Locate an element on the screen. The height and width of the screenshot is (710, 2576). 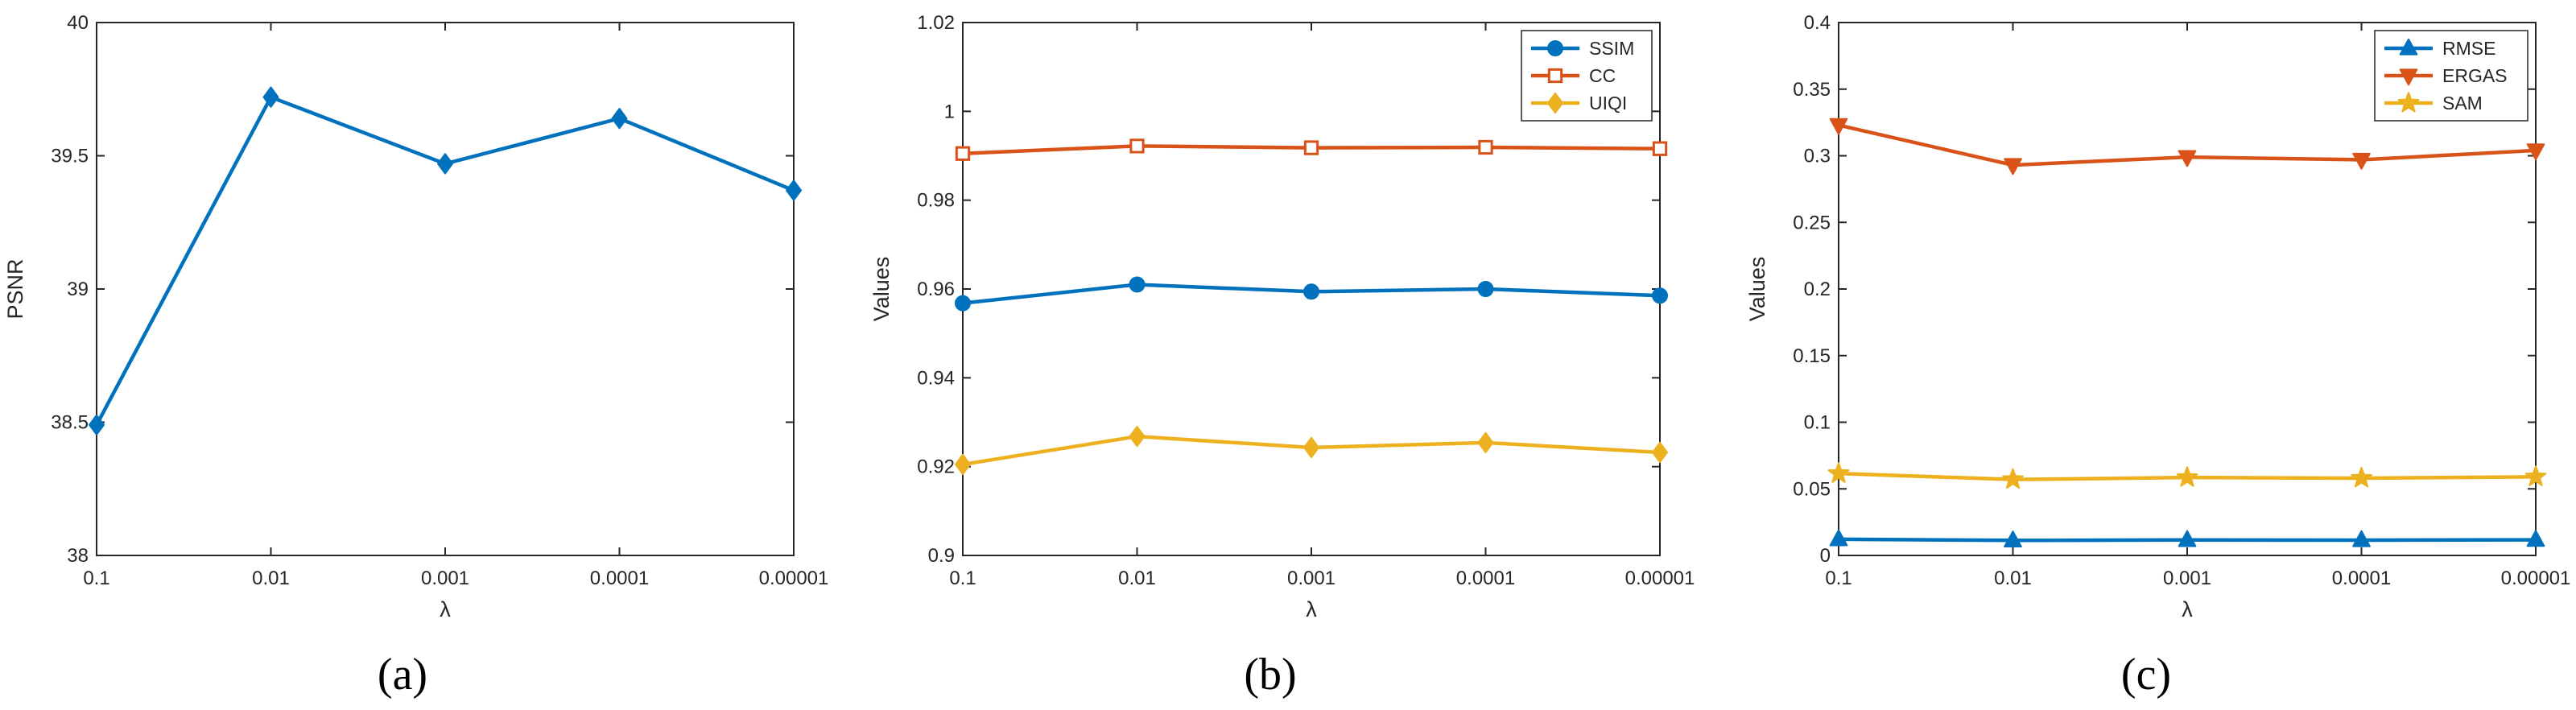
y-tick-label: 38 is located at coordinates (78, 556).